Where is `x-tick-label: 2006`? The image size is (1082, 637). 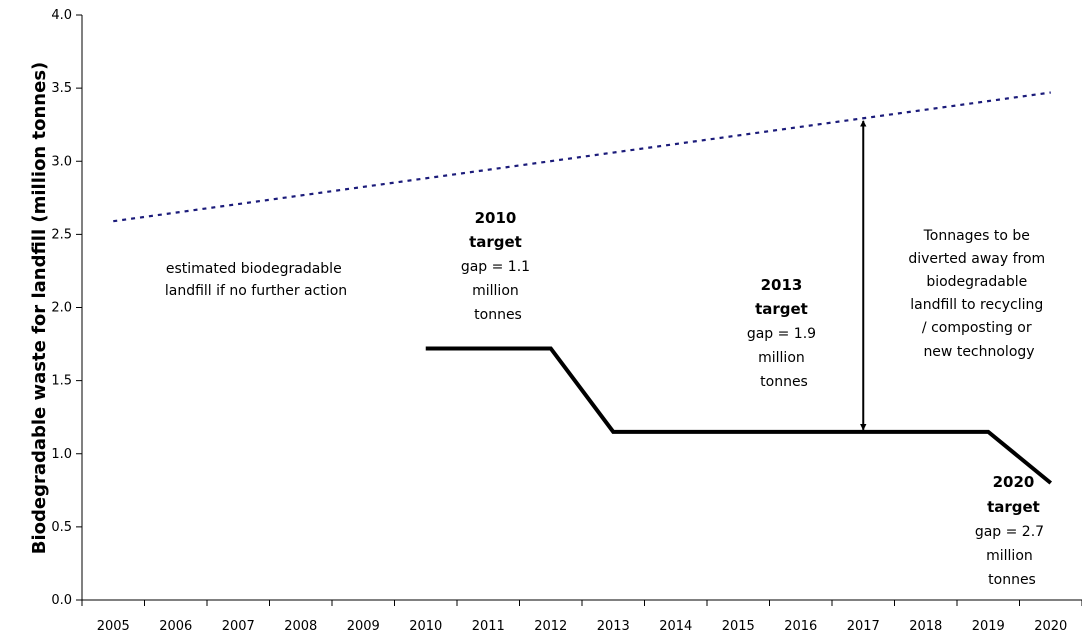 x-tick-label: 2006 is located at coordinates (175, 626).